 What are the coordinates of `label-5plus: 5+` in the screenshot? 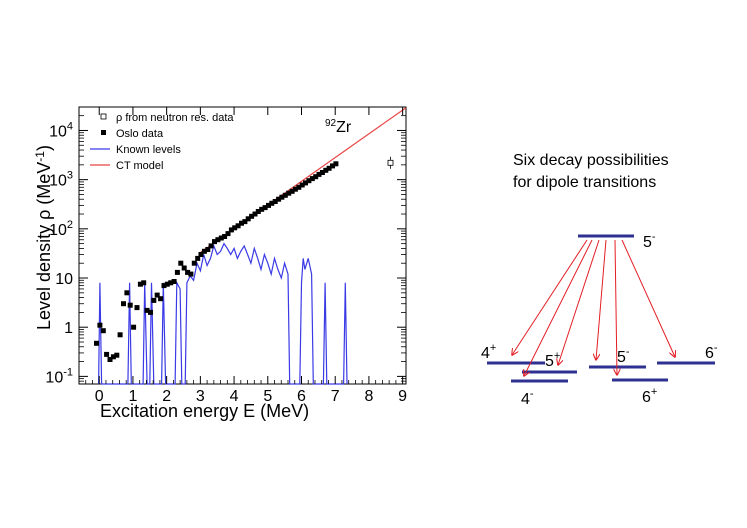 It's located at (552, 360).